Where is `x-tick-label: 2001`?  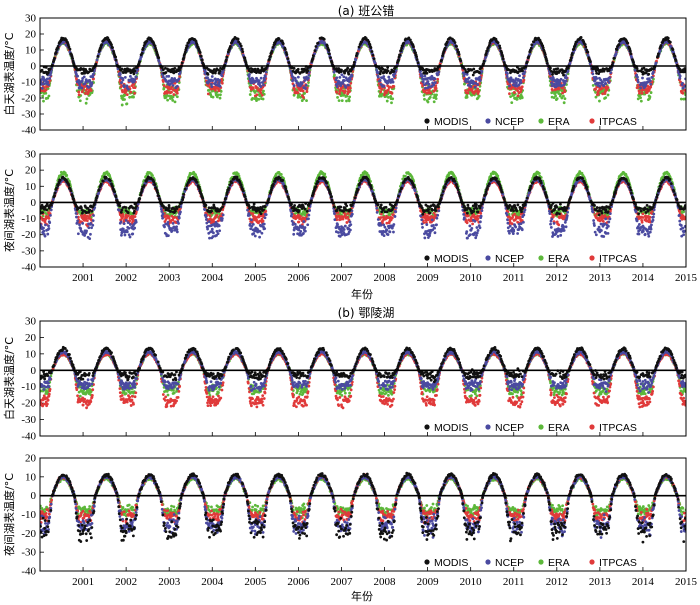
x-tick-label: 2001 is located at coordinates (83, 278).